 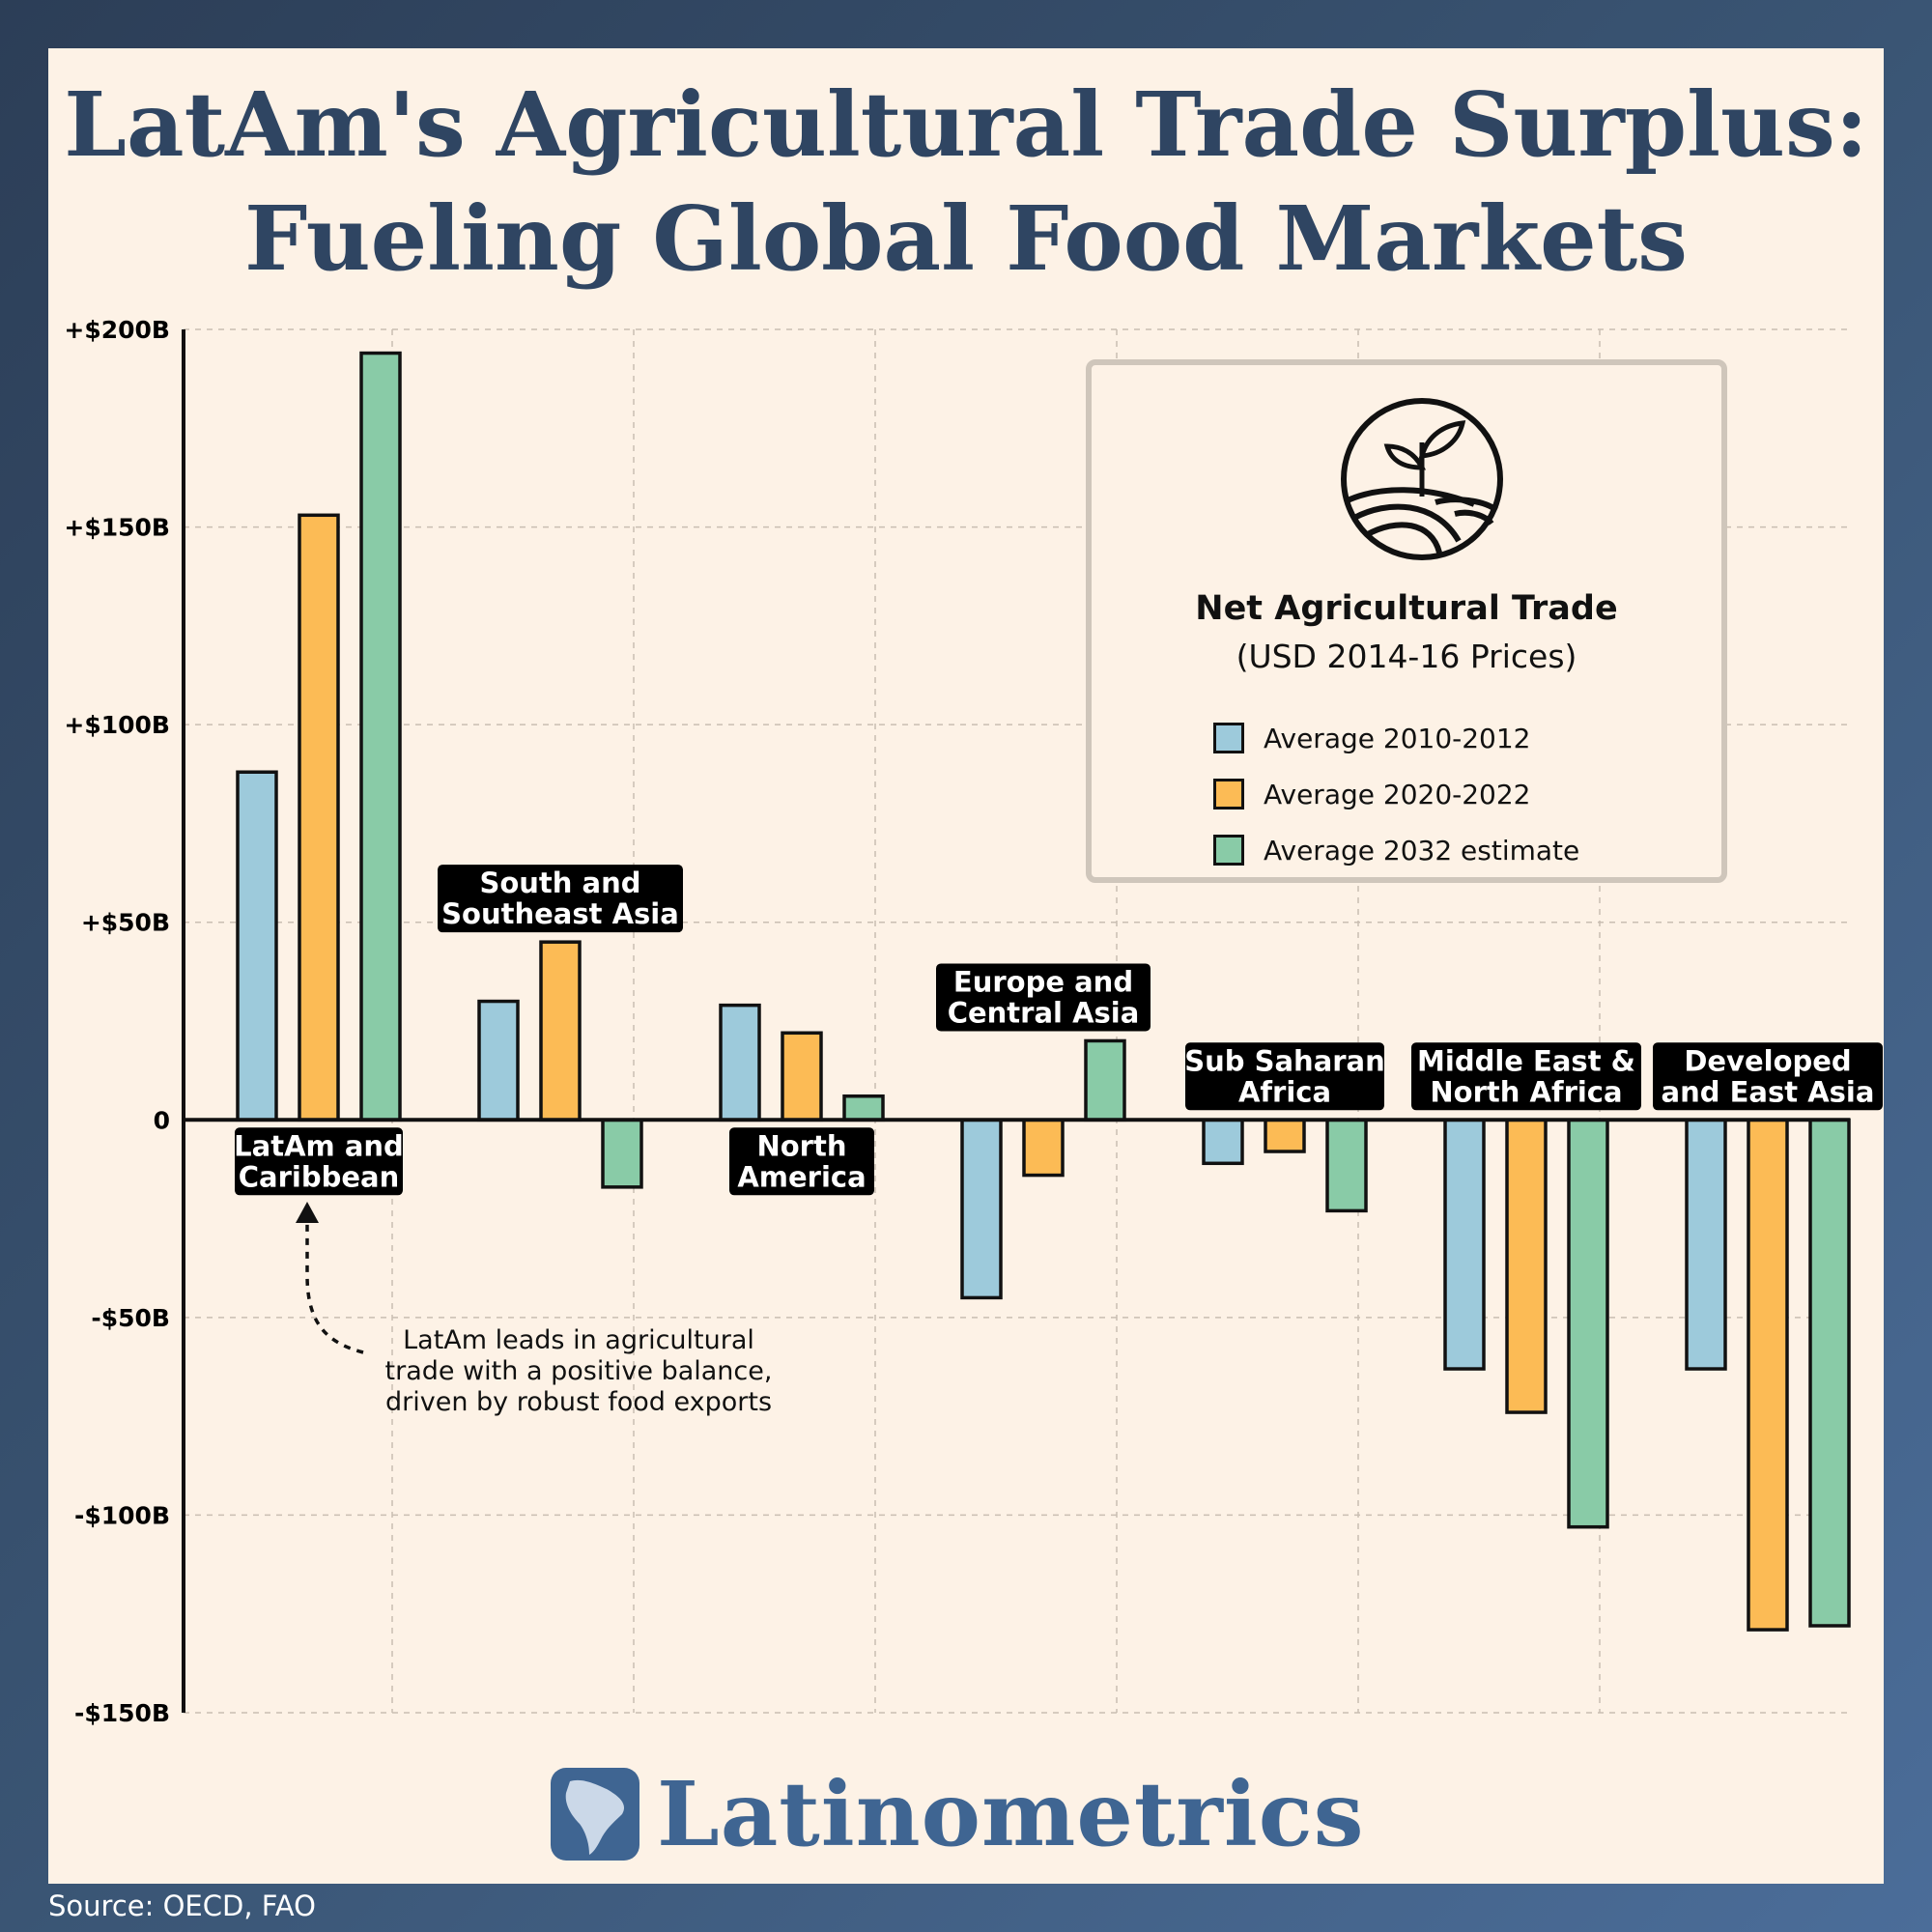 I want to click on annotation-line-2: trade with a positive balance,, so click(x=579, y=1371).